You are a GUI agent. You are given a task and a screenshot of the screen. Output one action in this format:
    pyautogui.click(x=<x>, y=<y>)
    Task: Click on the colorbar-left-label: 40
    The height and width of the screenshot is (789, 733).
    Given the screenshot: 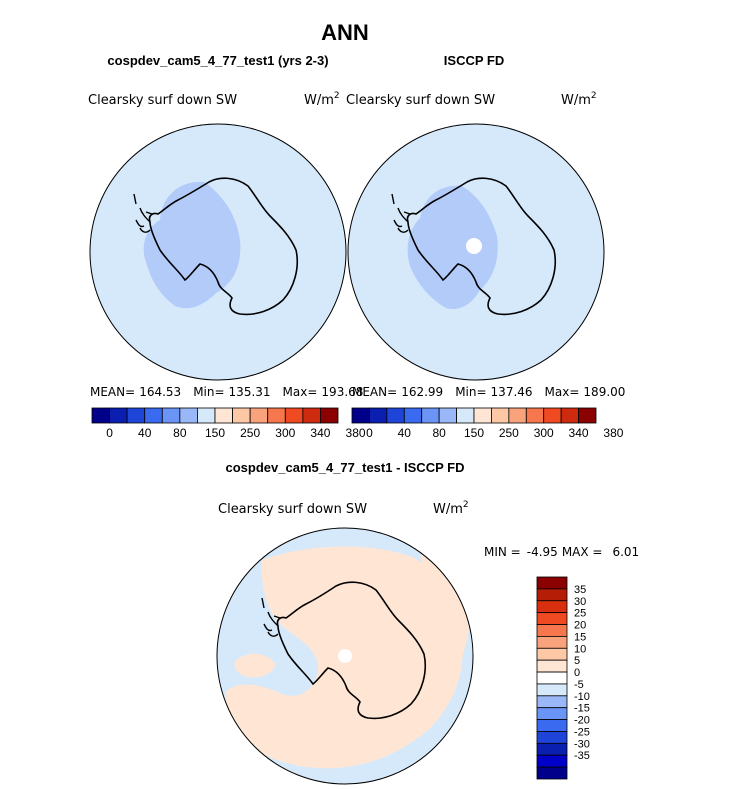 What is the action you would take?
    pyautogui.click(x=145, y=433)
    